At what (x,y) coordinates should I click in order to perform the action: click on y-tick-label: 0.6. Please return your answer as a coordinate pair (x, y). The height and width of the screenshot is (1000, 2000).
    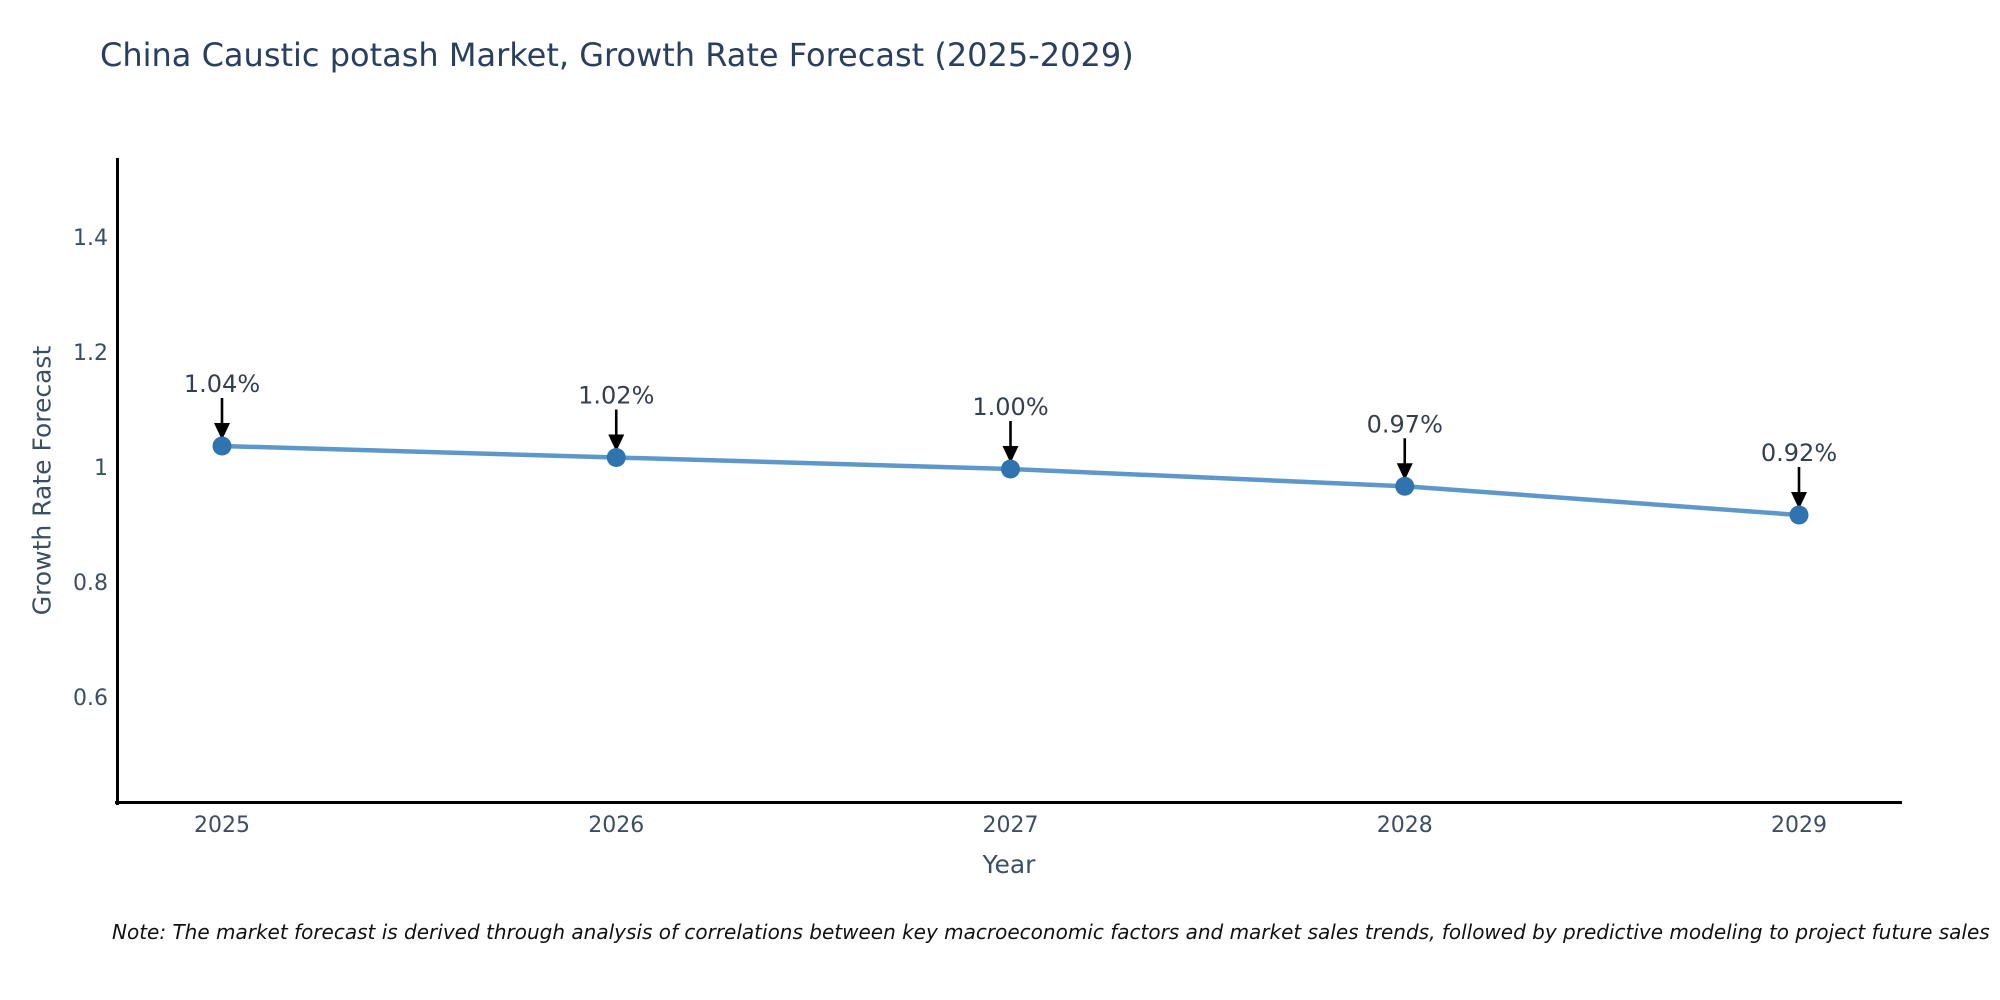
    Looking at the image, I should click on (90, 698).